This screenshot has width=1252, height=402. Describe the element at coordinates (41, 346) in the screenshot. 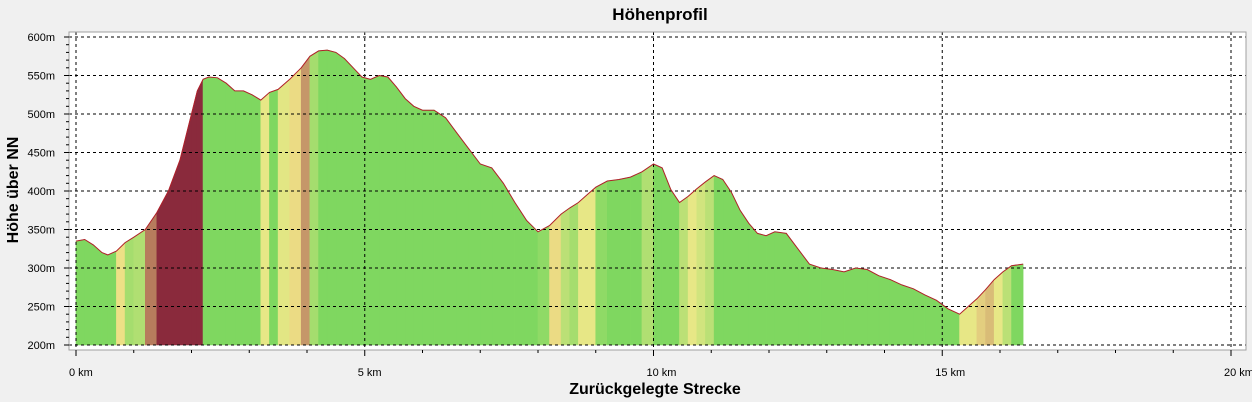

I see `y-tick-label: 200m` at that location.